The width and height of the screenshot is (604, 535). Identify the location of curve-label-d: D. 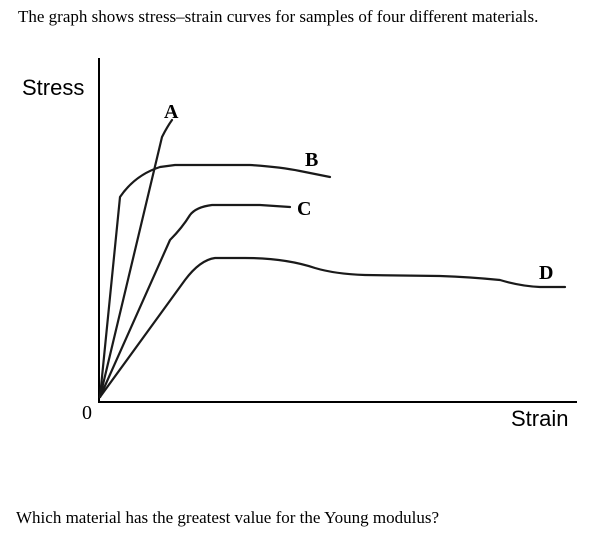
(546, 273).